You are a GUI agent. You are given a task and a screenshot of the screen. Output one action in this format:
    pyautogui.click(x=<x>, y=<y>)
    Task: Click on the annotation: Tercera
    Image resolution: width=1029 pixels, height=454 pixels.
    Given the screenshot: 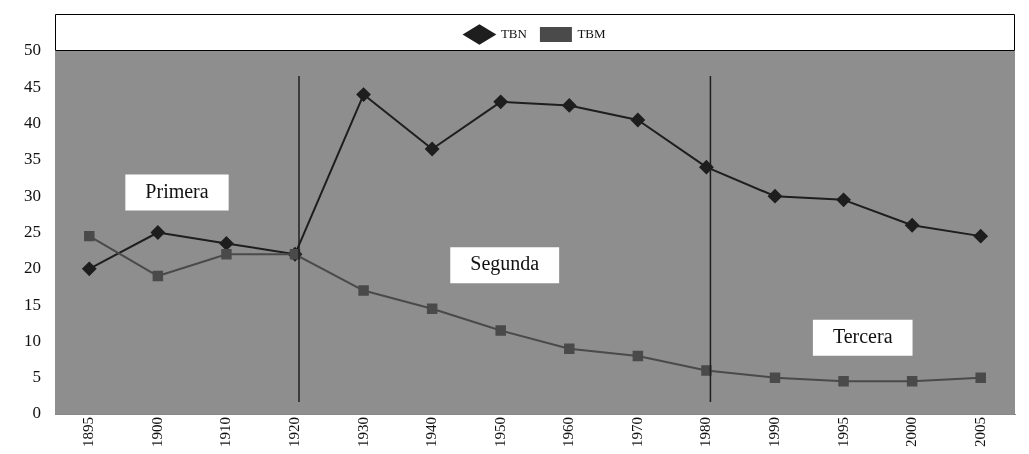 What is the action you would take?
    pyautogui.click(x=862, y=336)
    